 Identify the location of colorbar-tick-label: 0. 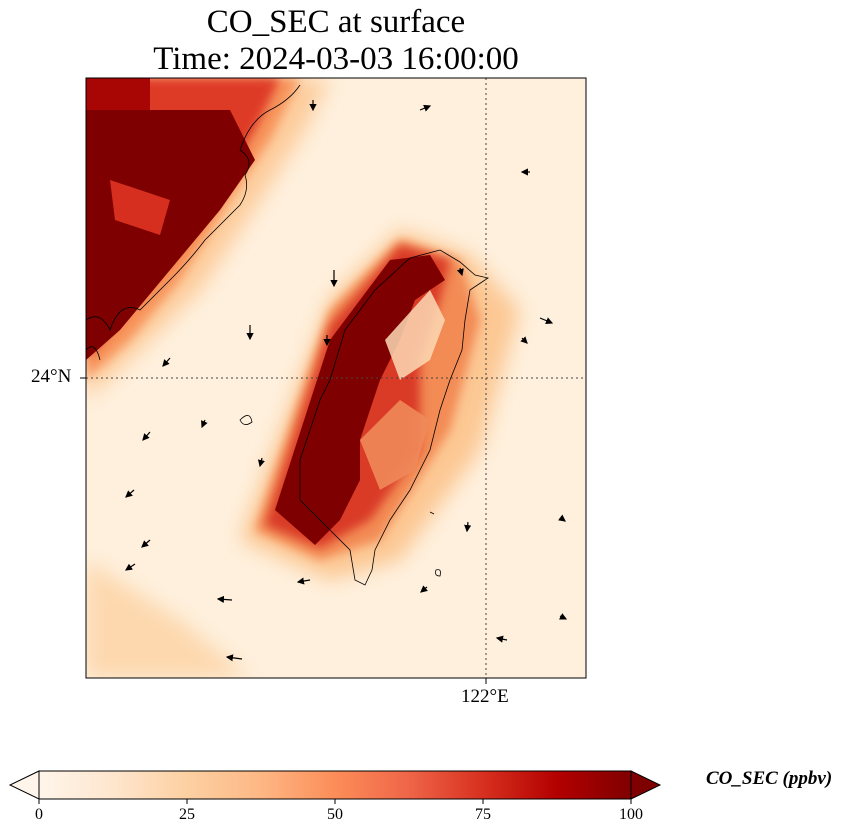
(39, 814).